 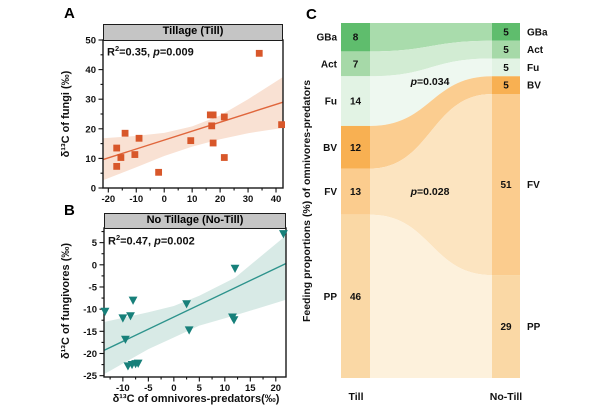 I want to click on x-tick-label: -20, so click(x=108, y=199).